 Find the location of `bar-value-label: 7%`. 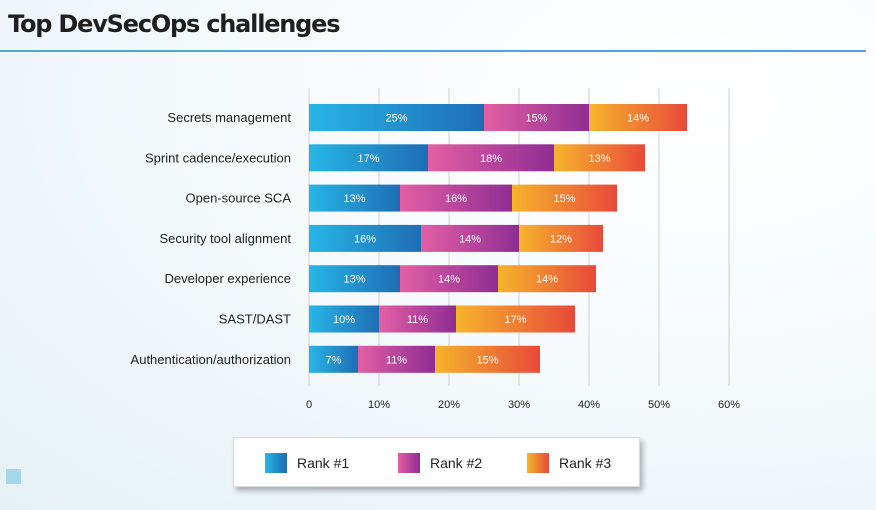

bar-value-label: 7% is located at coordinates (334, 360).